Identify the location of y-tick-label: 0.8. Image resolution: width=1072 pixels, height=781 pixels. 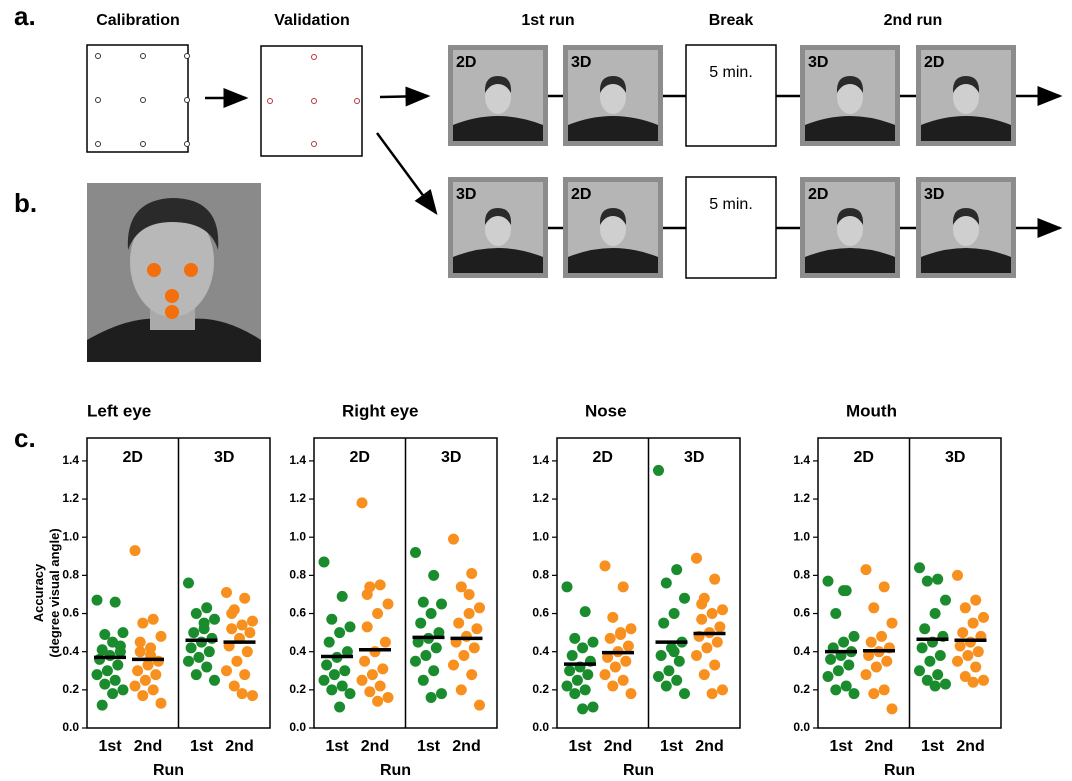
(297, 575).